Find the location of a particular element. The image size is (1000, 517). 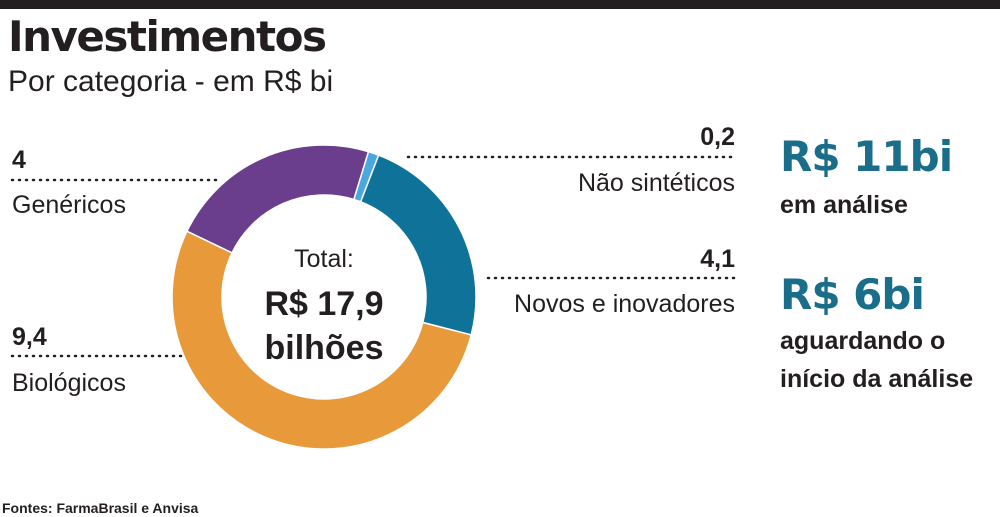

donut-slice-biologicos is located at coordinates (322, 340).